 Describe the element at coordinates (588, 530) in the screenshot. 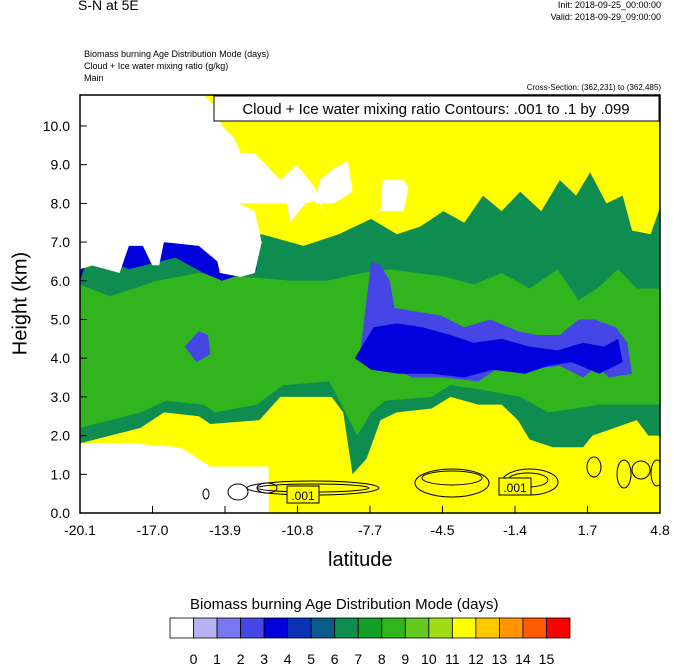

I see `x-tick-label: 1.7` at that location.